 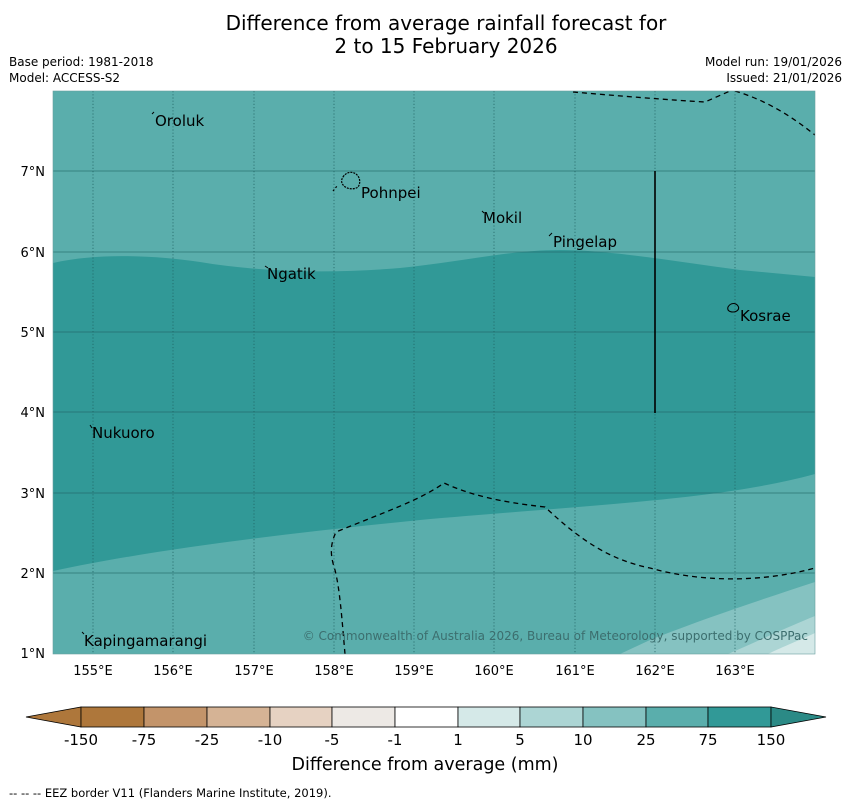 What do you see at coordinates (291, 274) in the screenshot?
I see `place-ngatik: Ngatik` at bounding box center [291, 274].